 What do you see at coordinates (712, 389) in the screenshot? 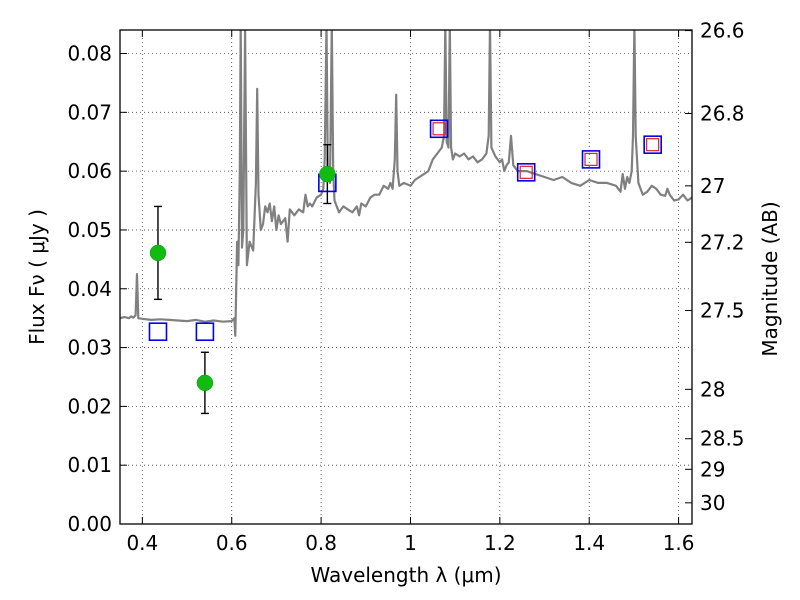
I see `y2-tick-label: 28` at bounding box center [712, 389].